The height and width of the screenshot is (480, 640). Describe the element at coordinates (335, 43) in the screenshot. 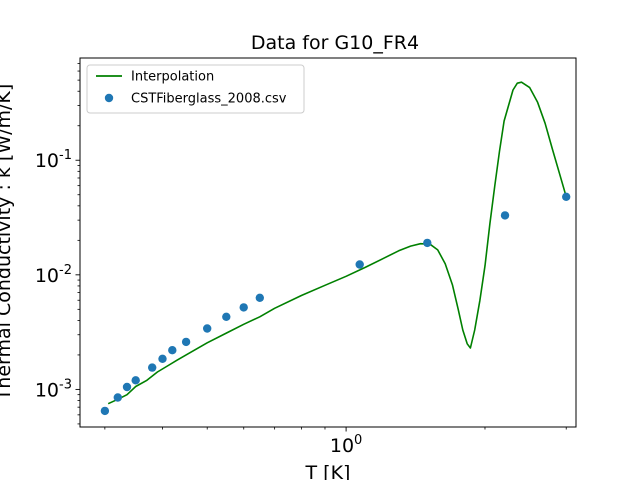

I see `chart-title: Data for G10_FR4` at that location.